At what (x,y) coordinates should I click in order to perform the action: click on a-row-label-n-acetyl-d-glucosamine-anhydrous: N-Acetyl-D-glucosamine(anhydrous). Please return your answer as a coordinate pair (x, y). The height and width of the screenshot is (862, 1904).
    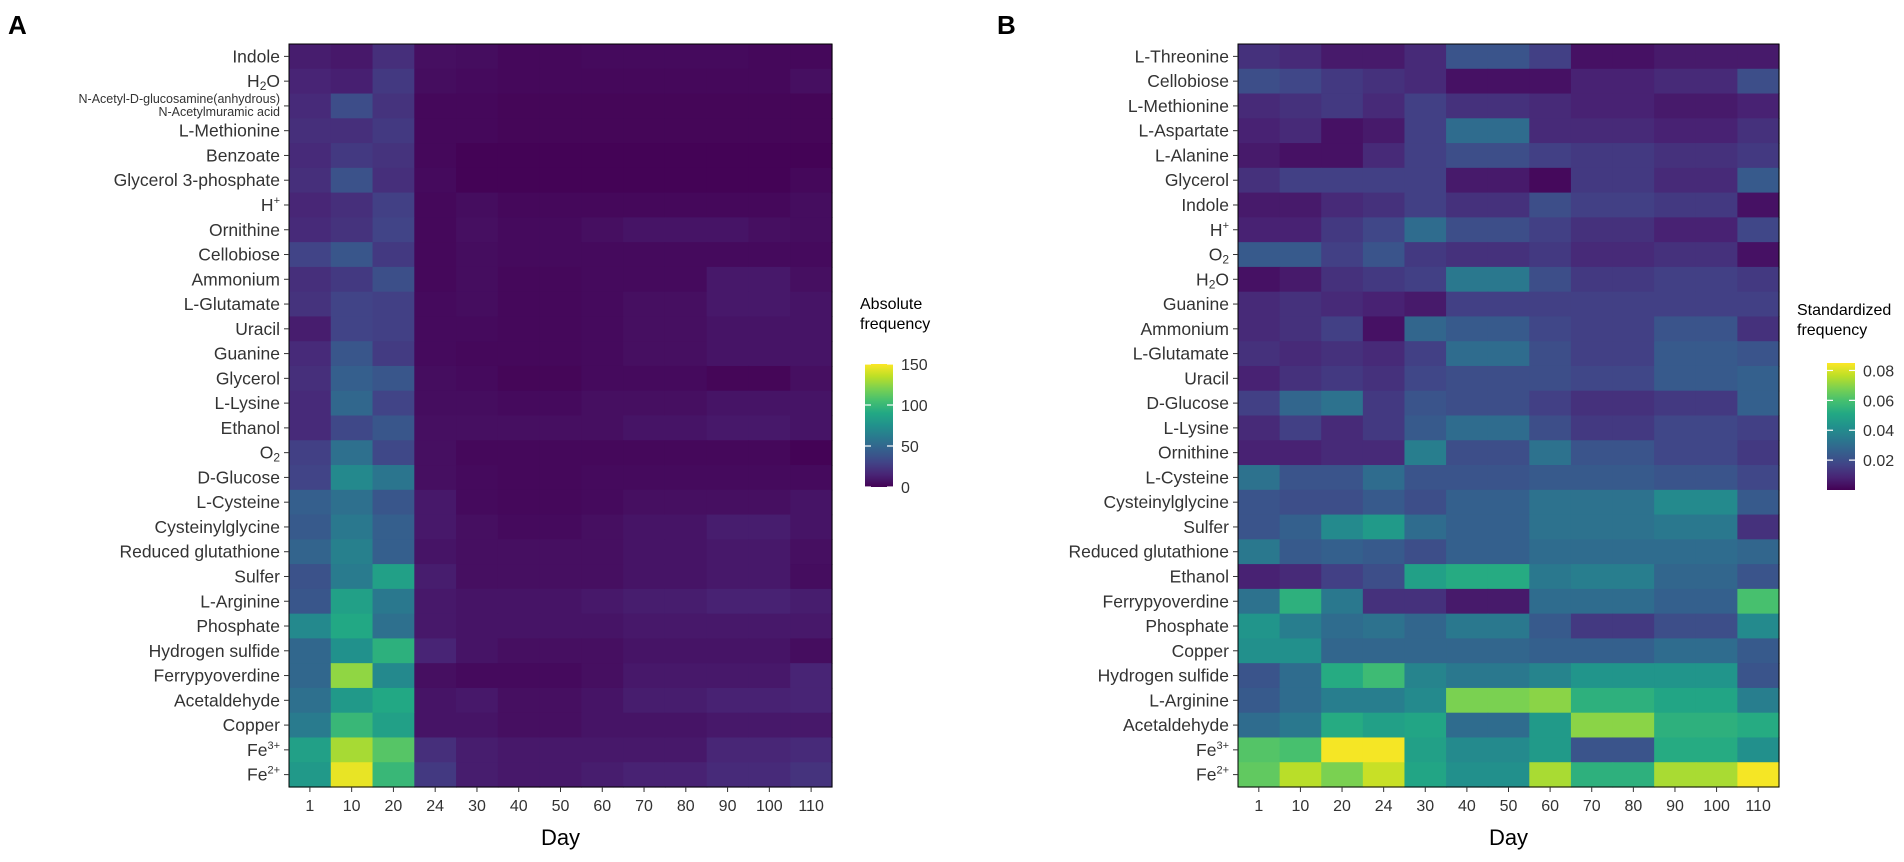
    Looking at the image, I should click on (179, 99).